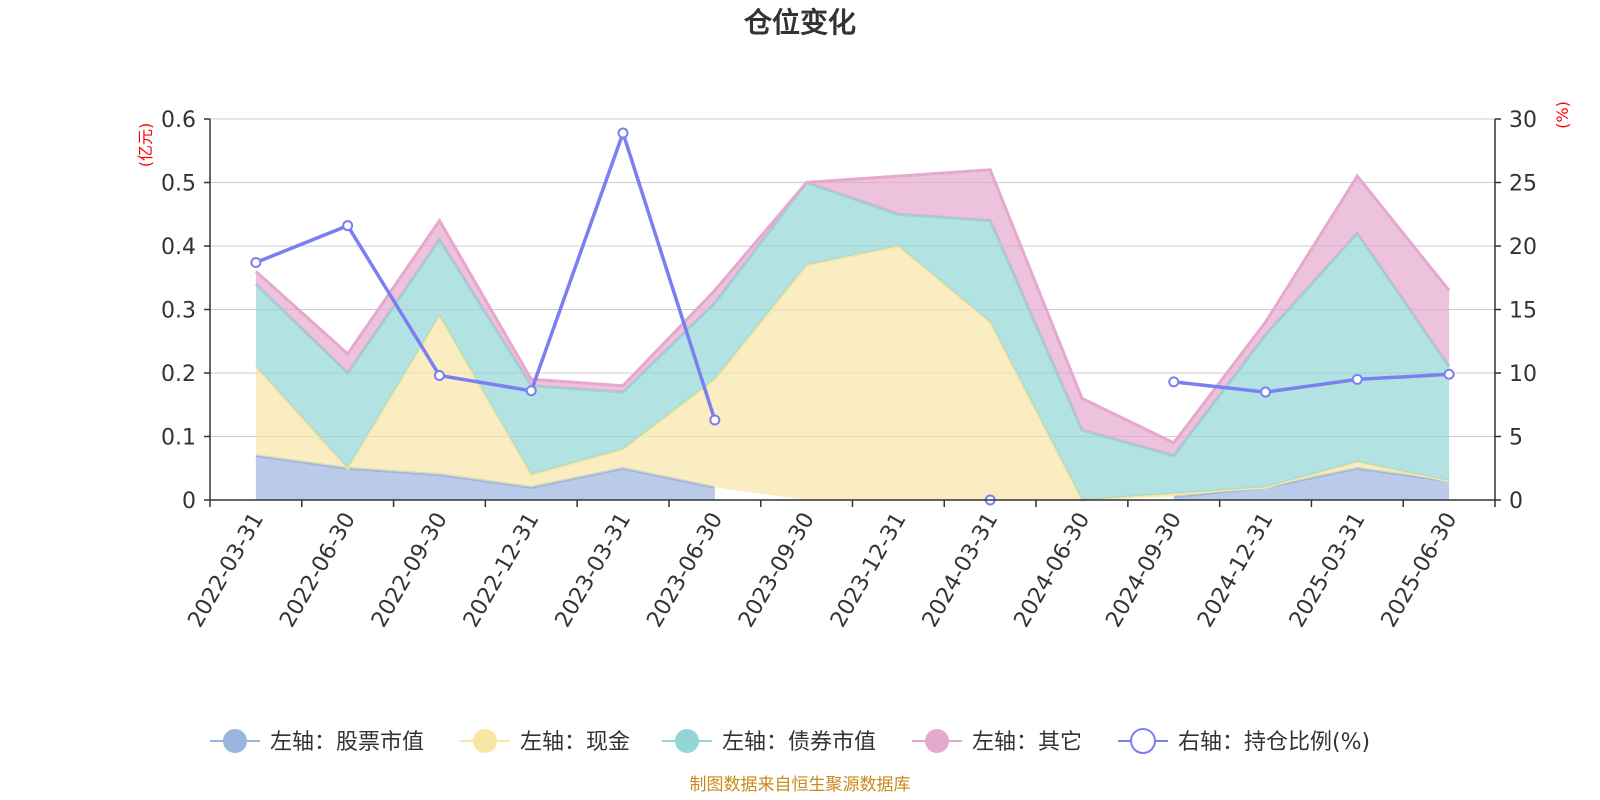 The image size is (1600, 800). Describe the element at coordinates (1523, 374) in the screenshot. I see `right-tick-label: 10` at that location.